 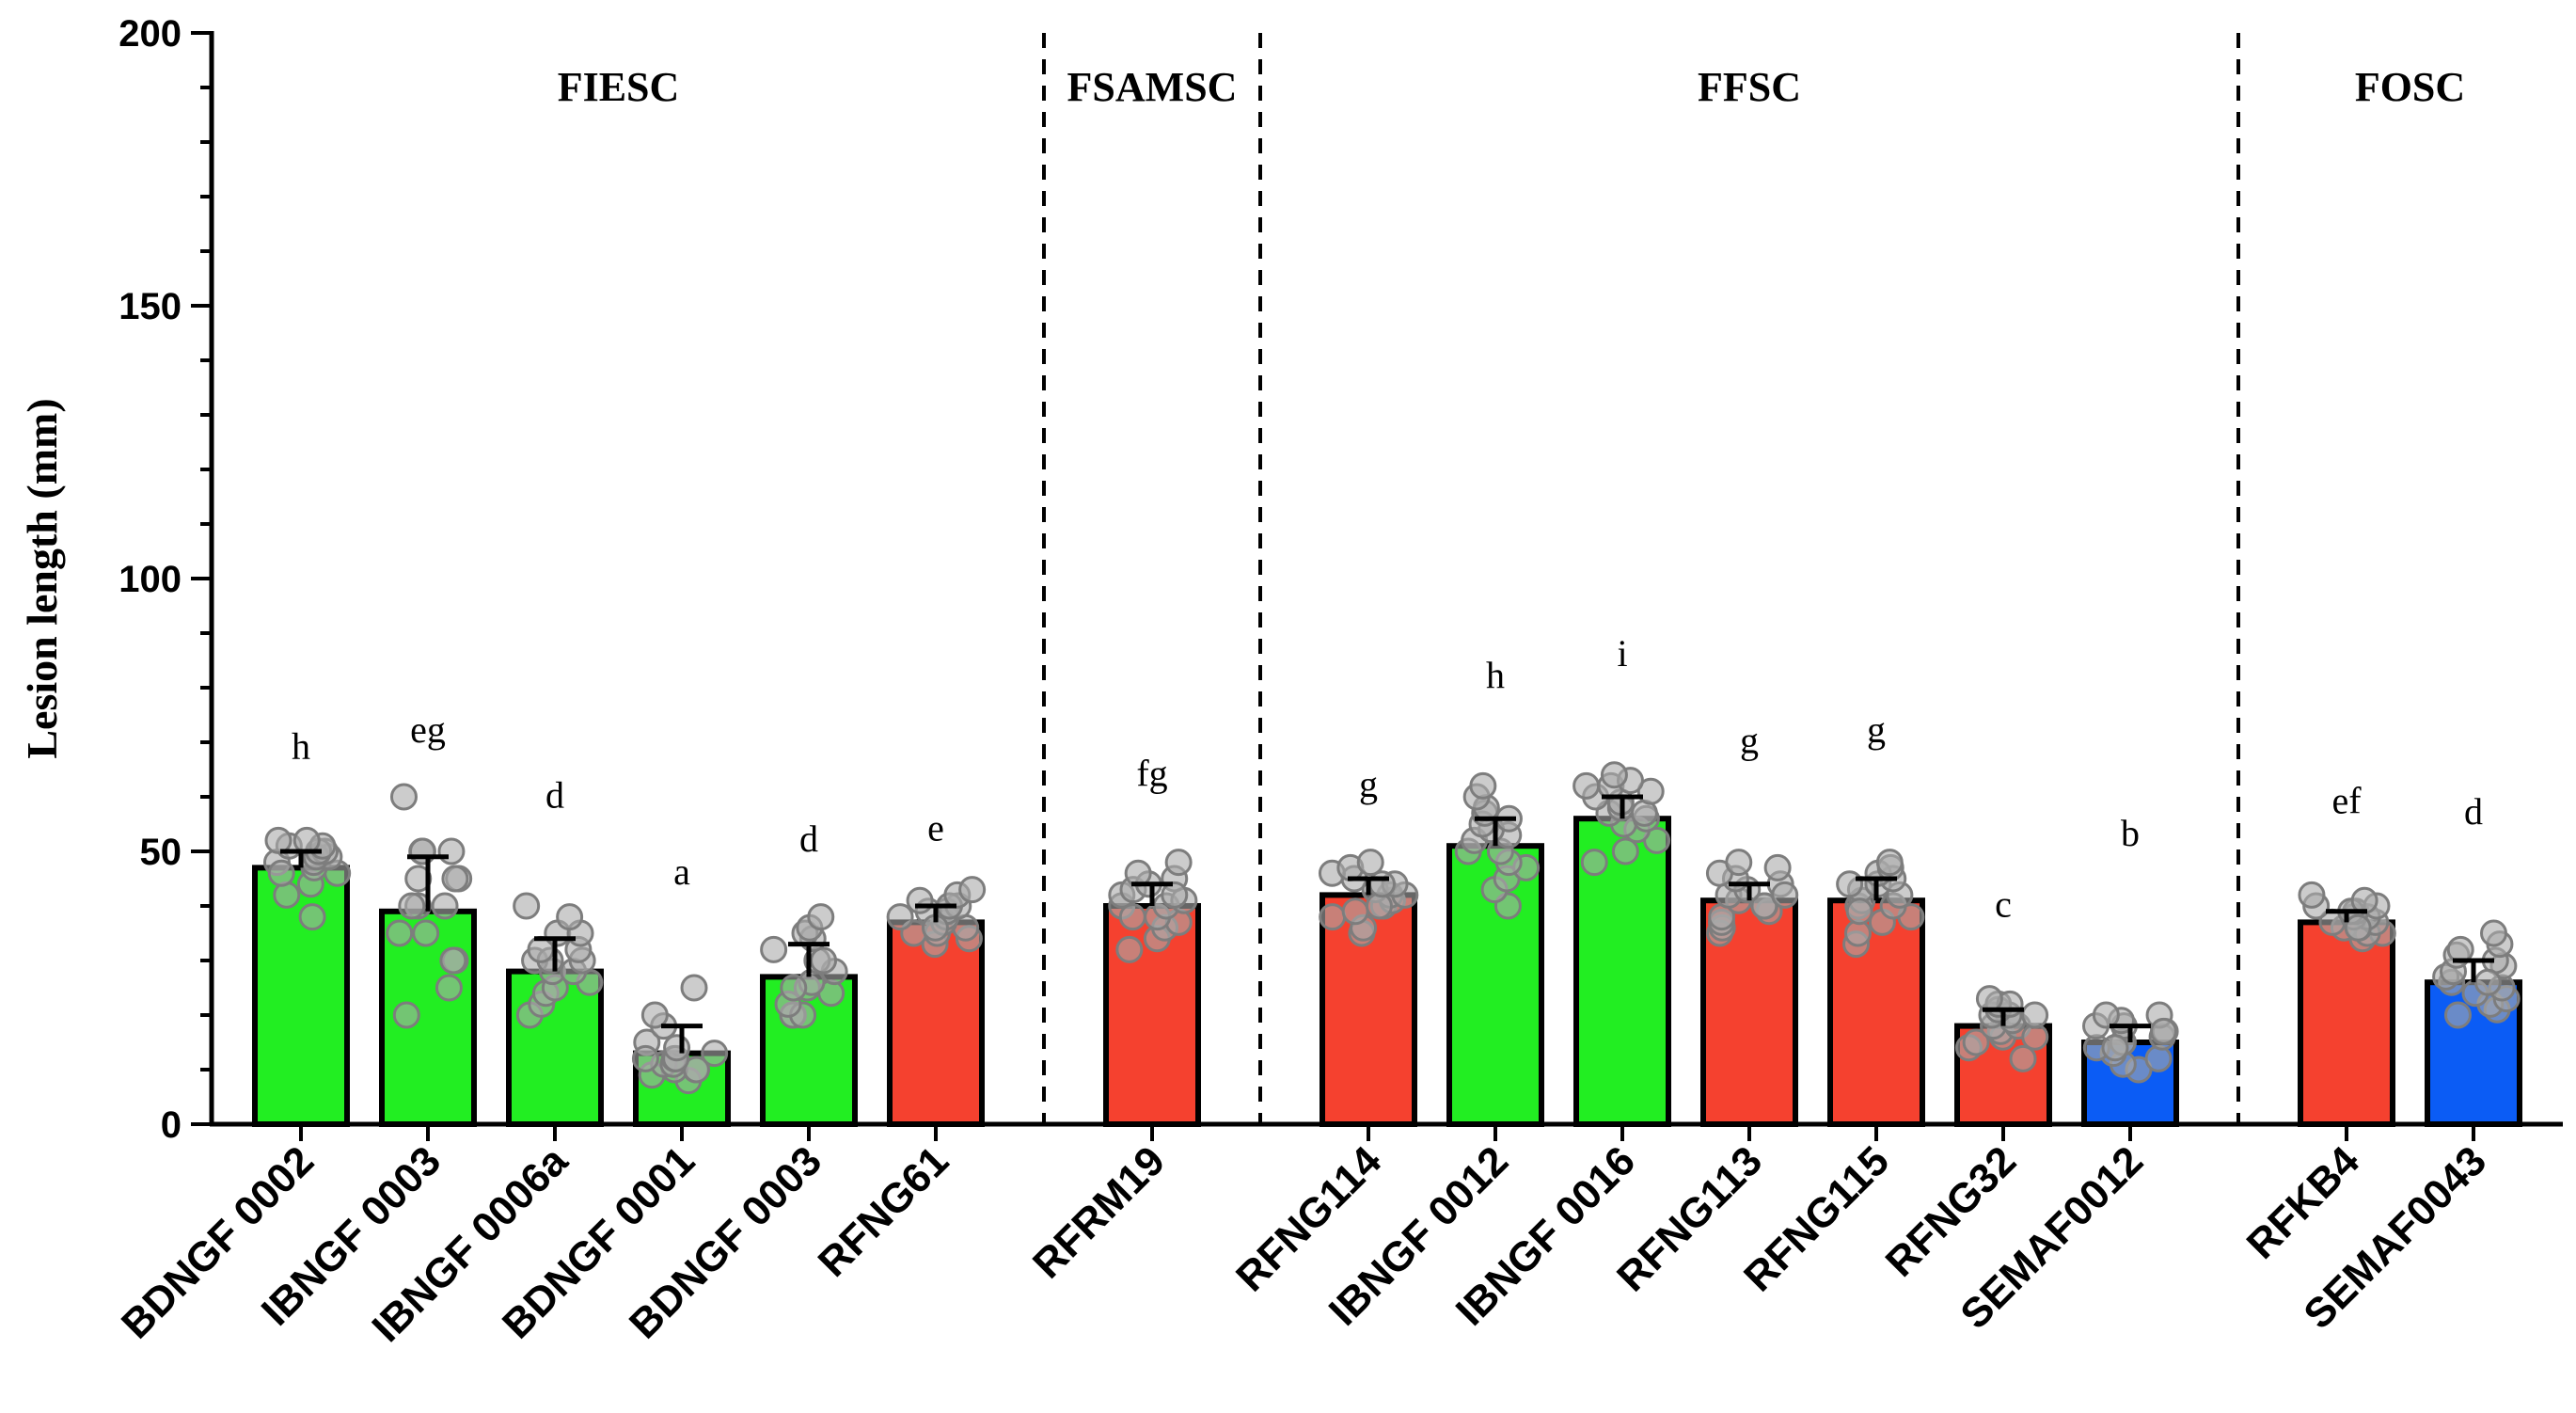 I want to click on bar-rfkb4, so click(x=2346, y=1023).